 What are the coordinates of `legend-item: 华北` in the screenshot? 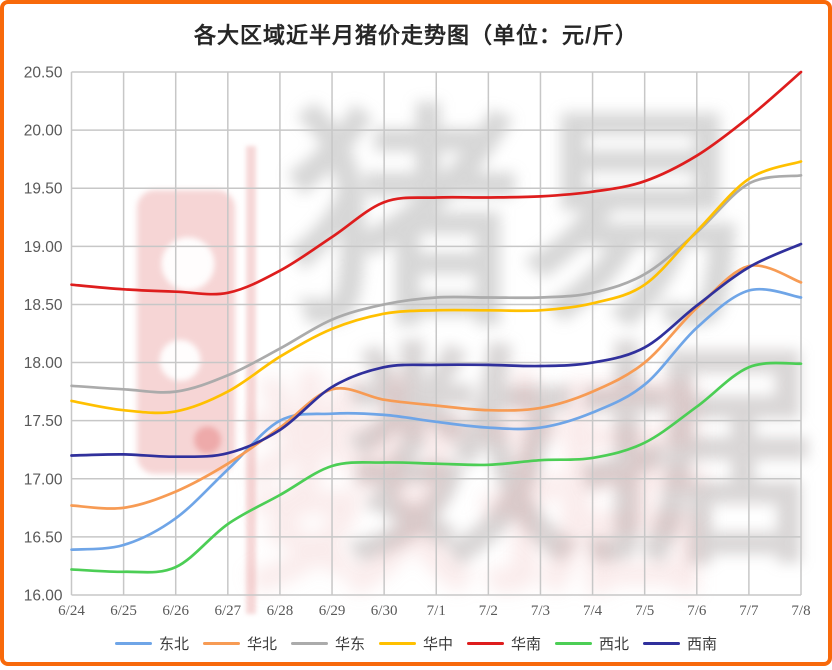 It's located at (239, 643).